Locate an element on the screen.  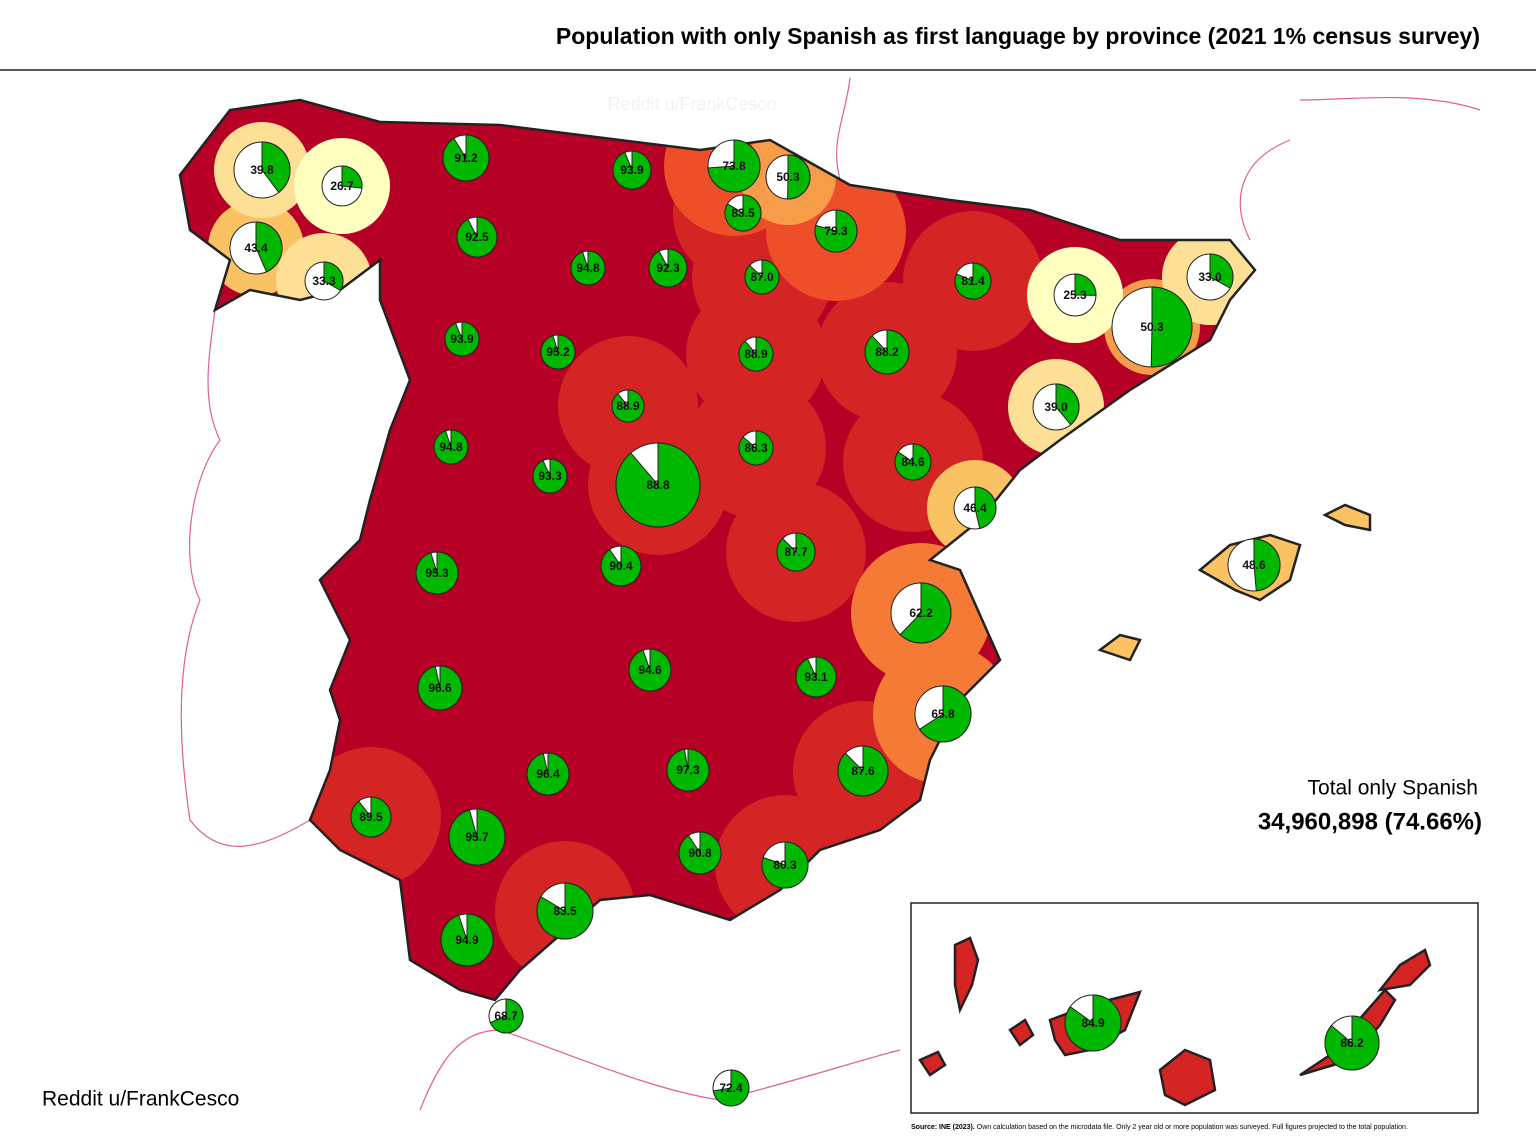
pie: 95.3 is located at coordinates (437, 573).